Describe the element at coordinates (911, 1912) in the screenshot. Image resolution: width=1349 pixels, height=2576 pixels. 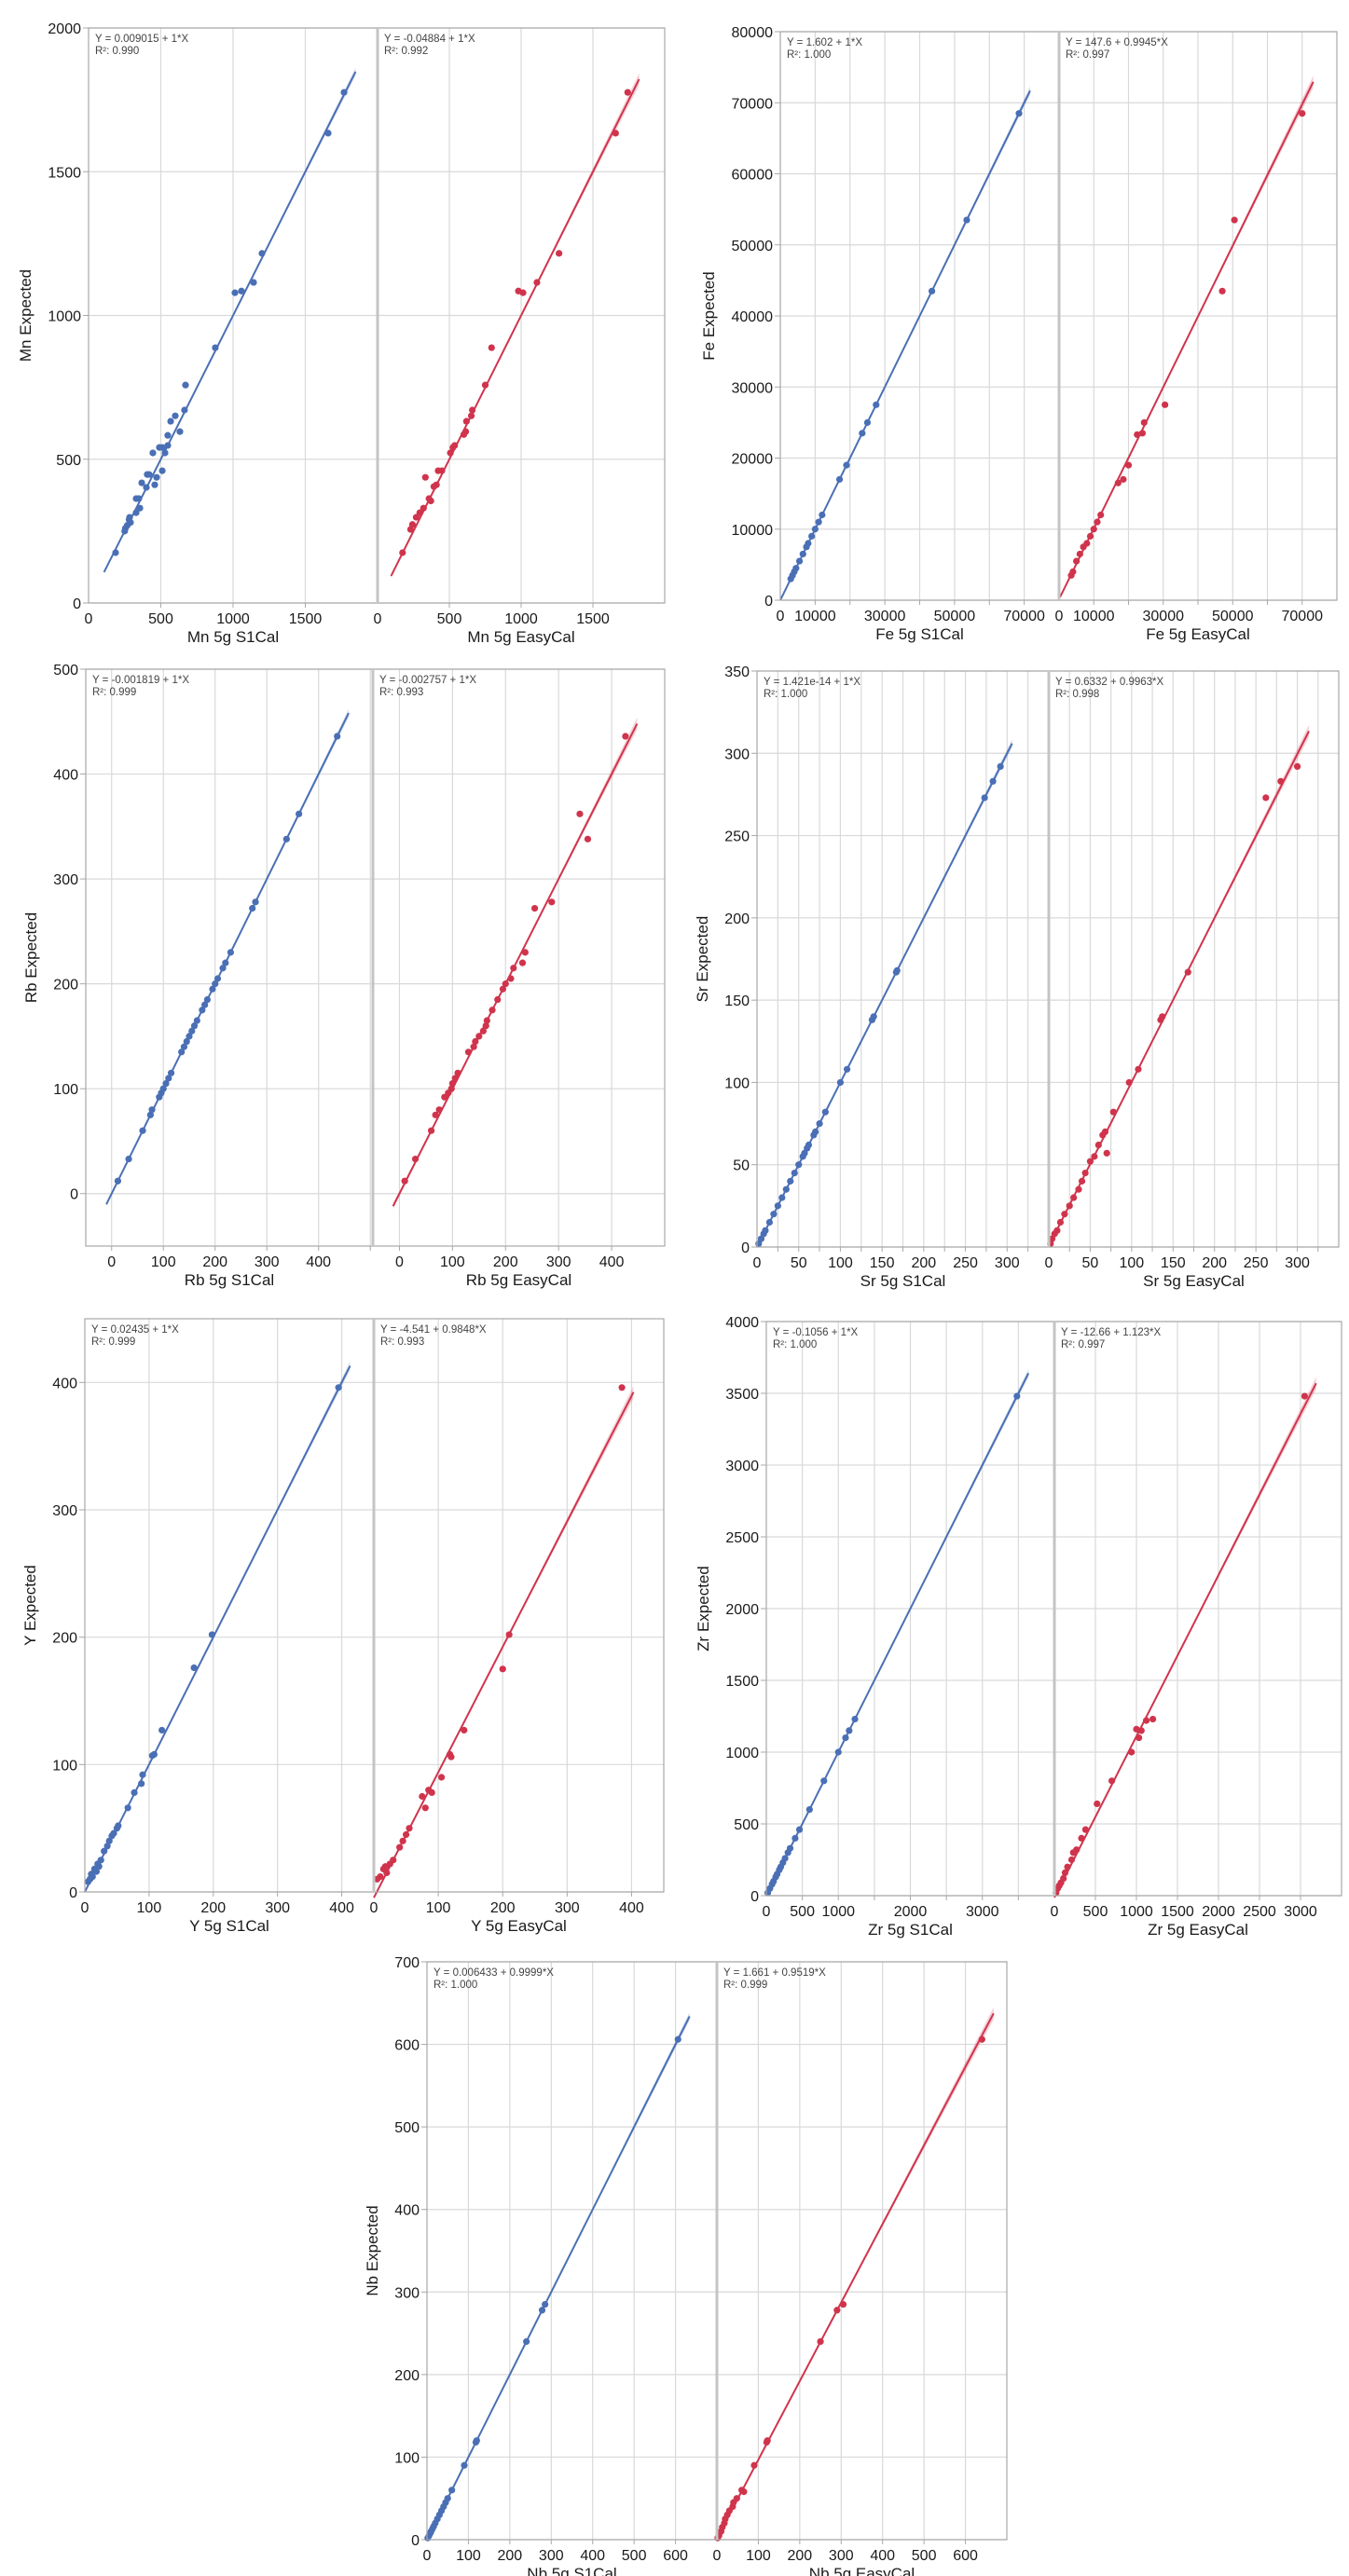
I see `x-tick-label: 2000` at that location.